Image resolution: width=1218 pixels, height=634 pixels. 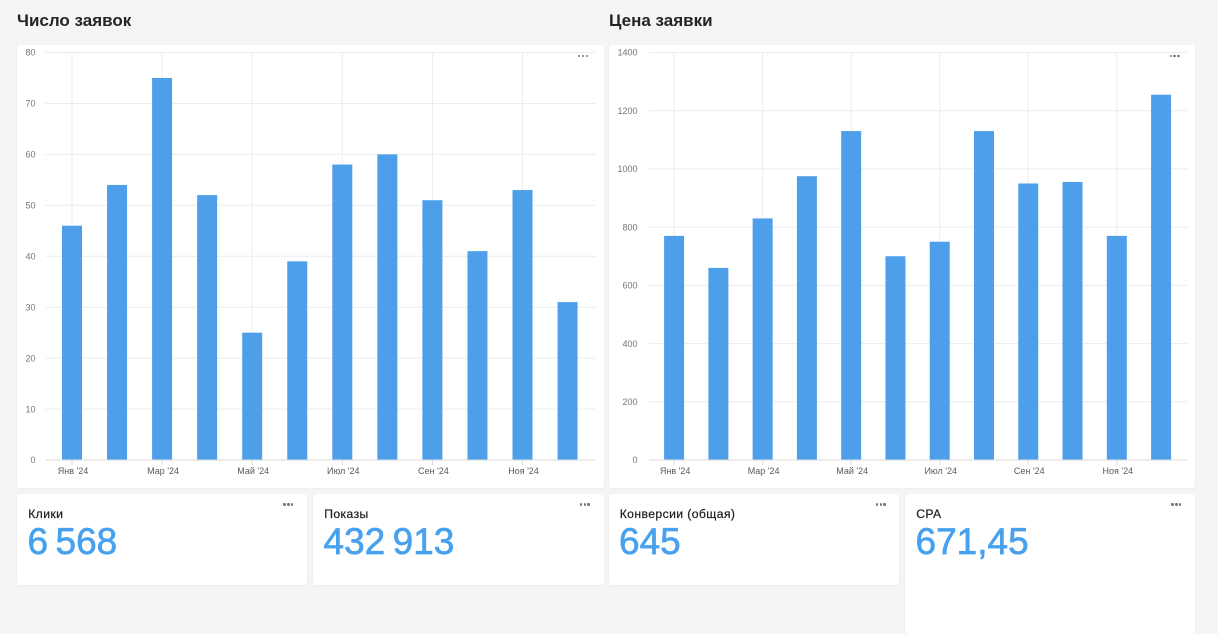 I want to click on svg-text: 1200, so click(x=627, y=111).